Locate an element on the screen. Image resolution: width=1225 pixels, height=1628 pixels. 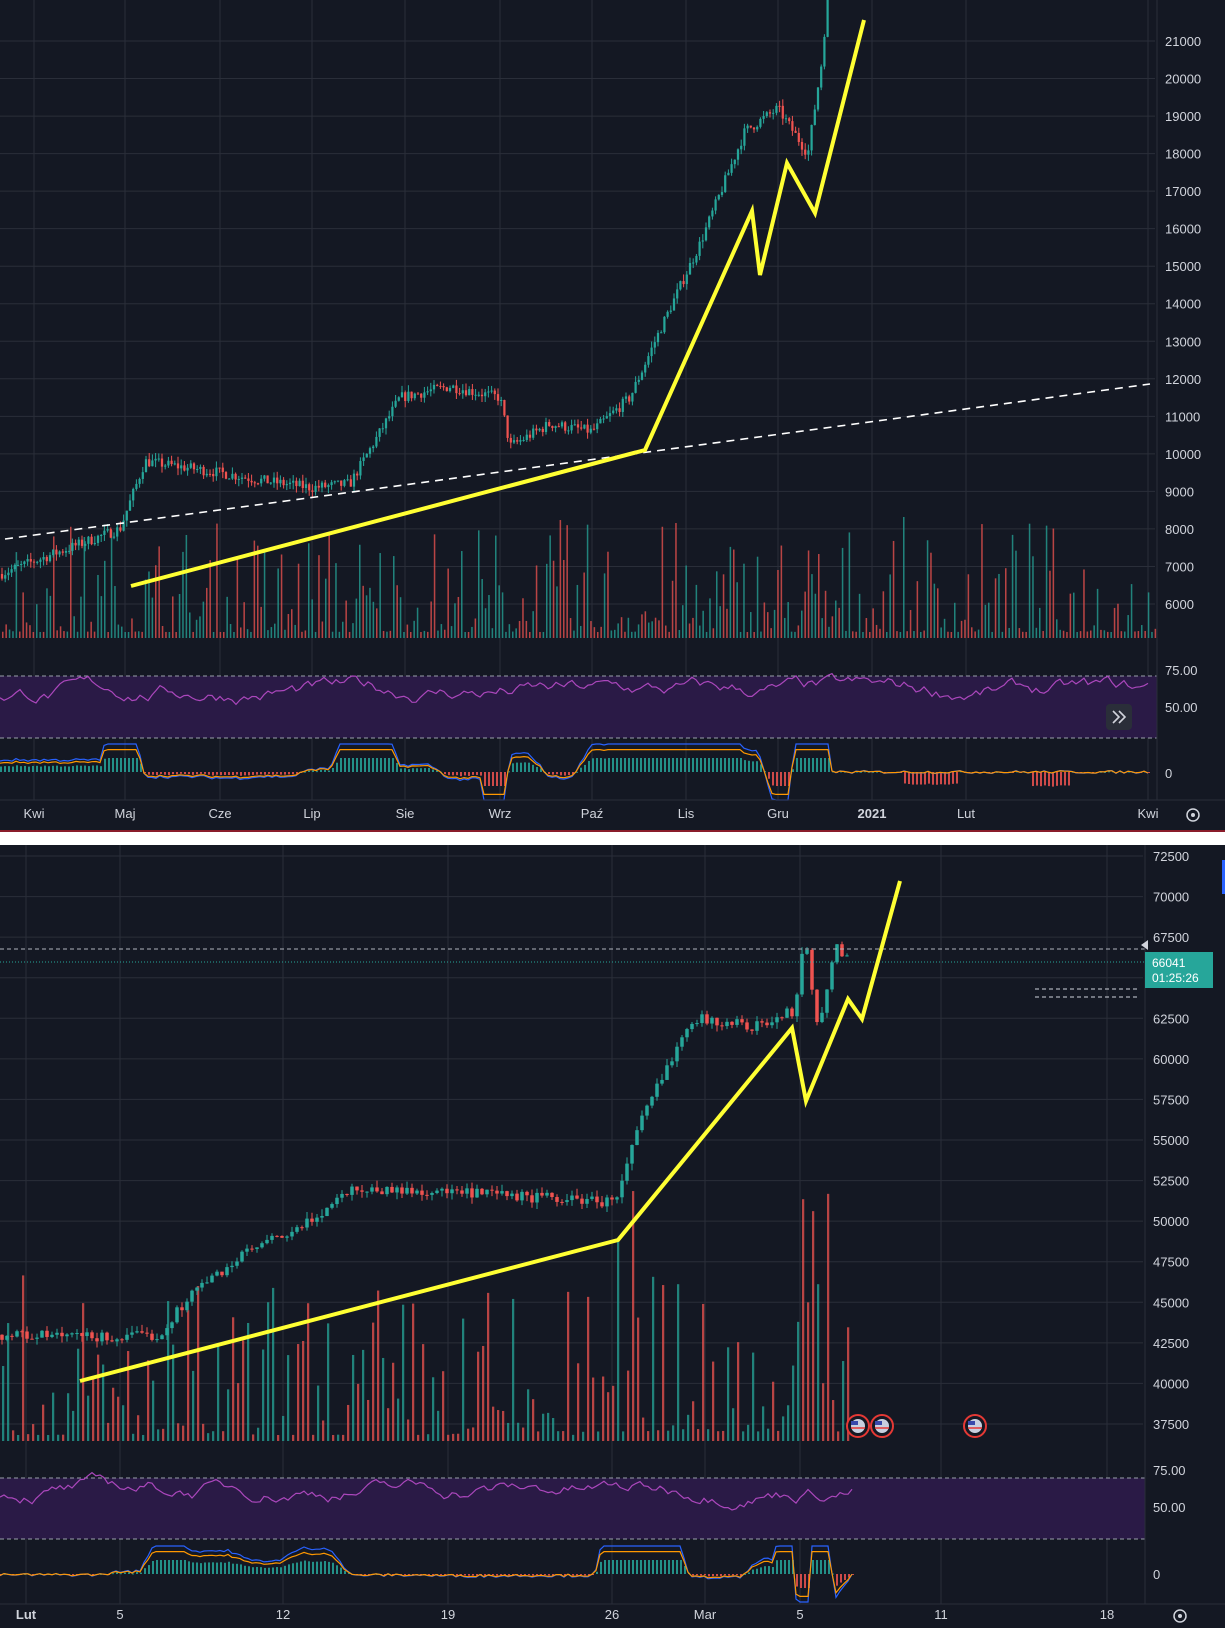
time-tick-label: Maj is located at coordinates (125, 813).